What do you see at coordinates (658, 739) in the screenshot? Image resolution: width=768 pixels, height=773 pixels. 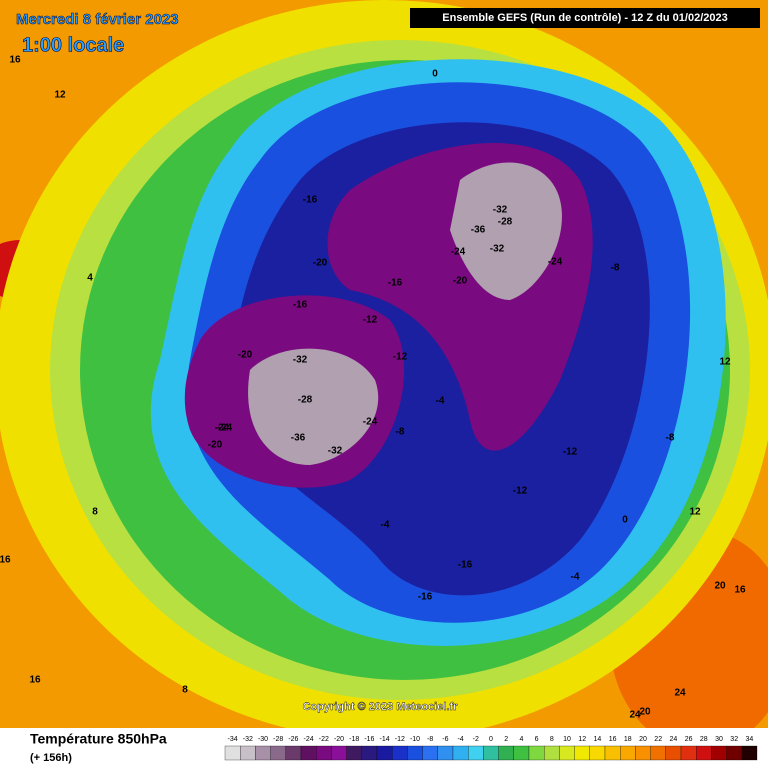 I see `colorbar-label: 22` at bounding box center [658, 739].